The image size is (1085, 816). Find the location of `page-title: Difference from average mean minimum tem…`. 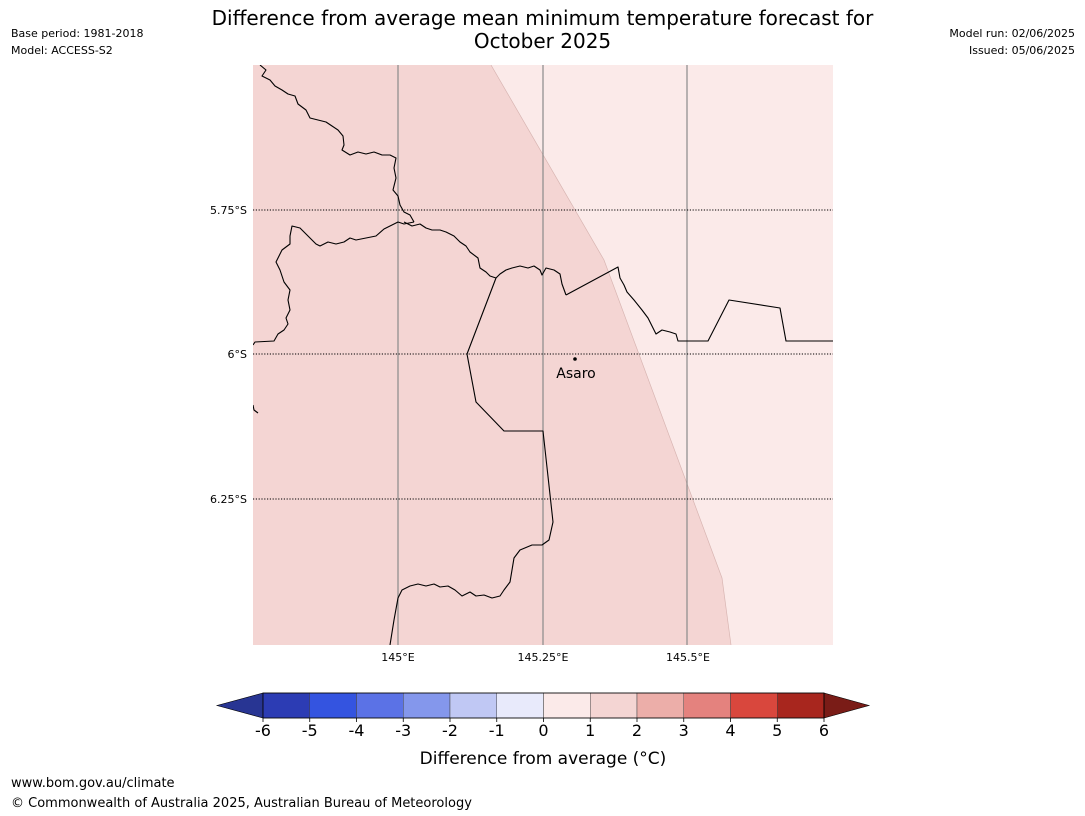

page-title: Difference from average mean minimum tem… is located at coordinates (542, 30).